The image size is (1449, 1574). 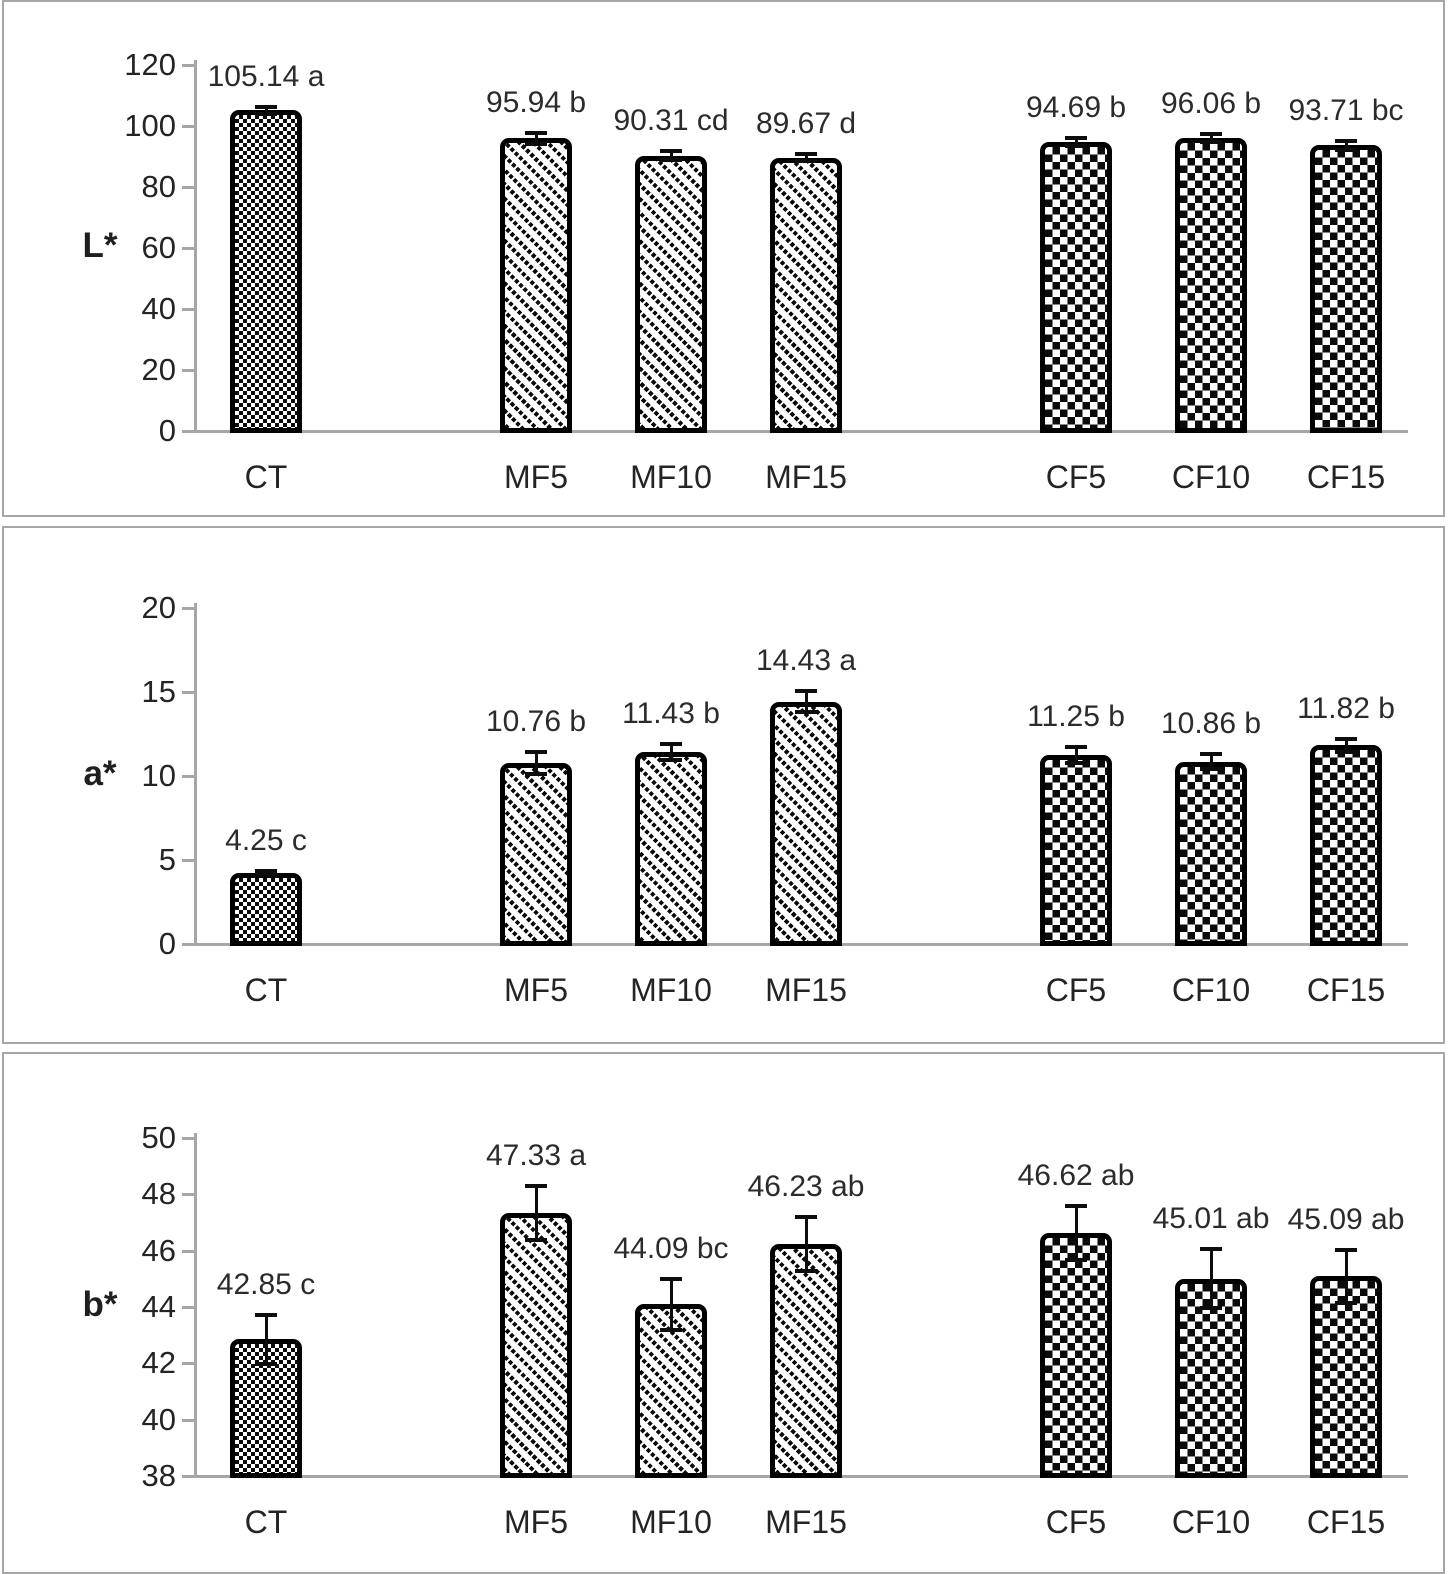 I want to click on bar-CF15, so click(x=1346, y=1377).